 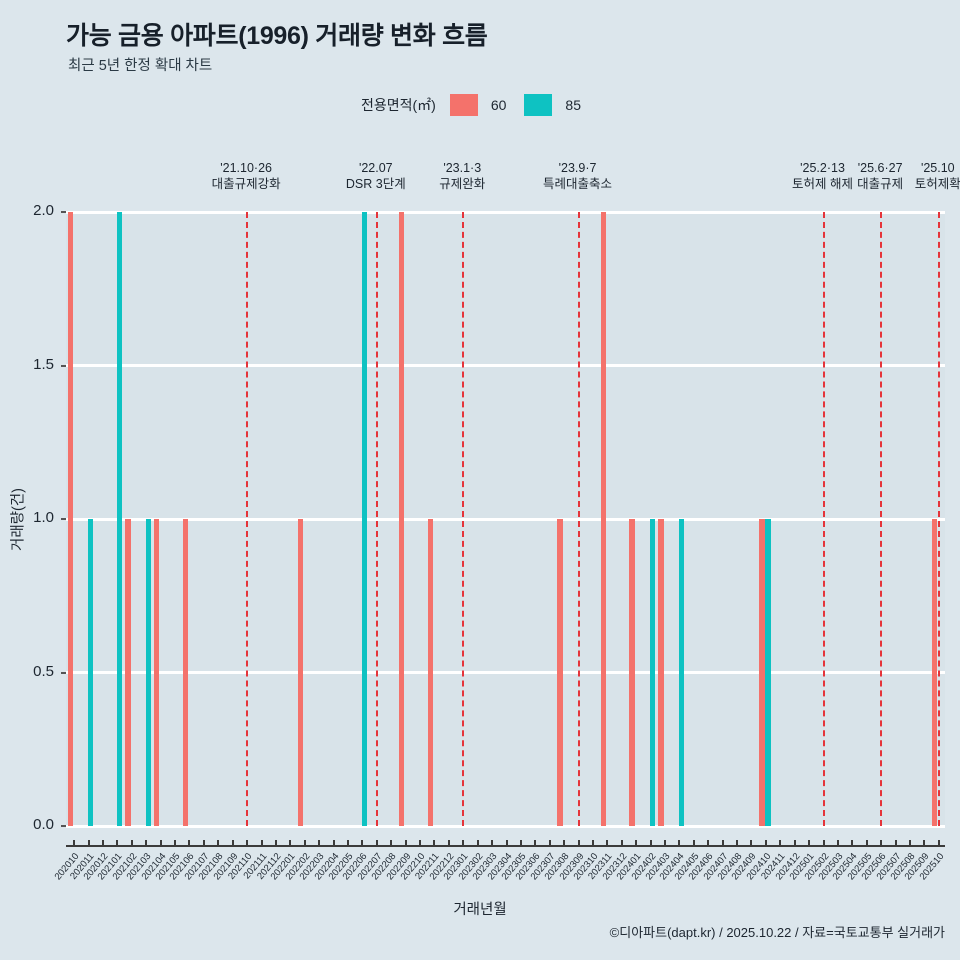 What do you see at coordinates (462, 184) in the screenshot?
I see `event-annotation-text: 규제완화` at bounding box center [462, 184].